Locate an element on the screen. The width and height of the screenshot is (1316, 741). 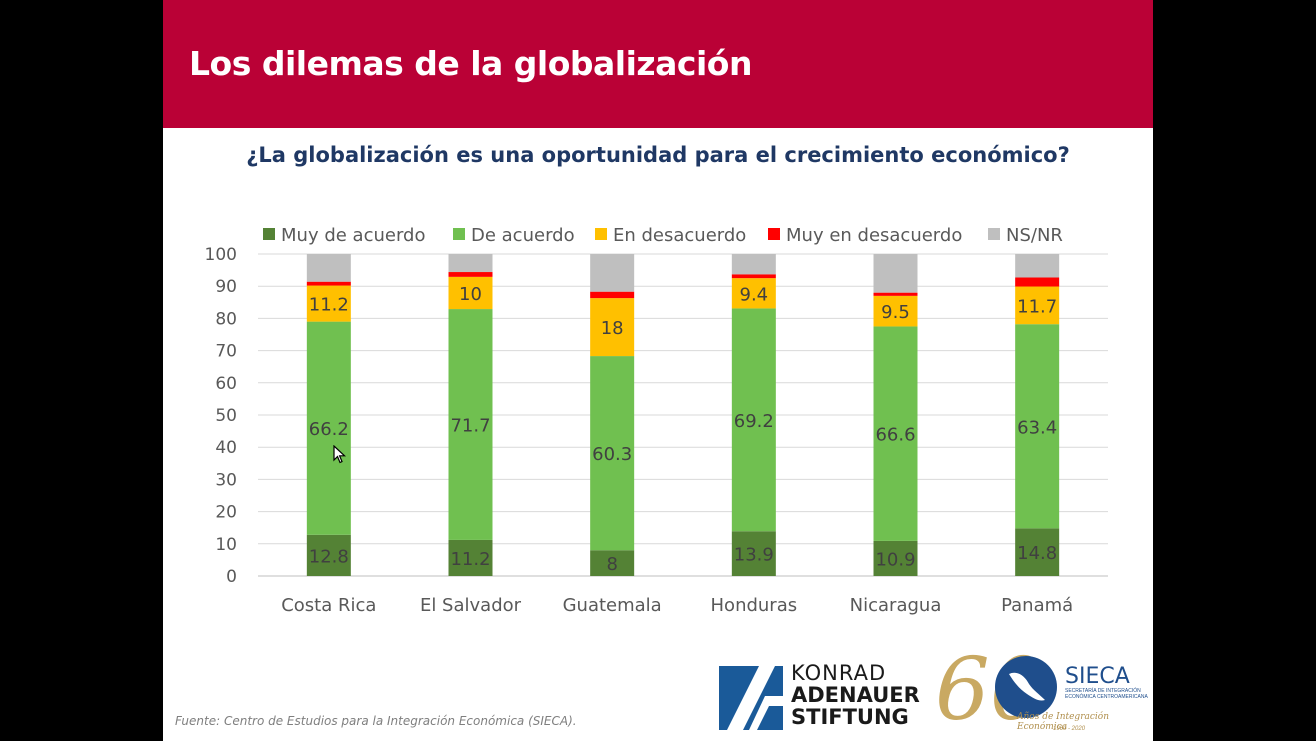
data-label: 10 is located at coordinates (470, 294).